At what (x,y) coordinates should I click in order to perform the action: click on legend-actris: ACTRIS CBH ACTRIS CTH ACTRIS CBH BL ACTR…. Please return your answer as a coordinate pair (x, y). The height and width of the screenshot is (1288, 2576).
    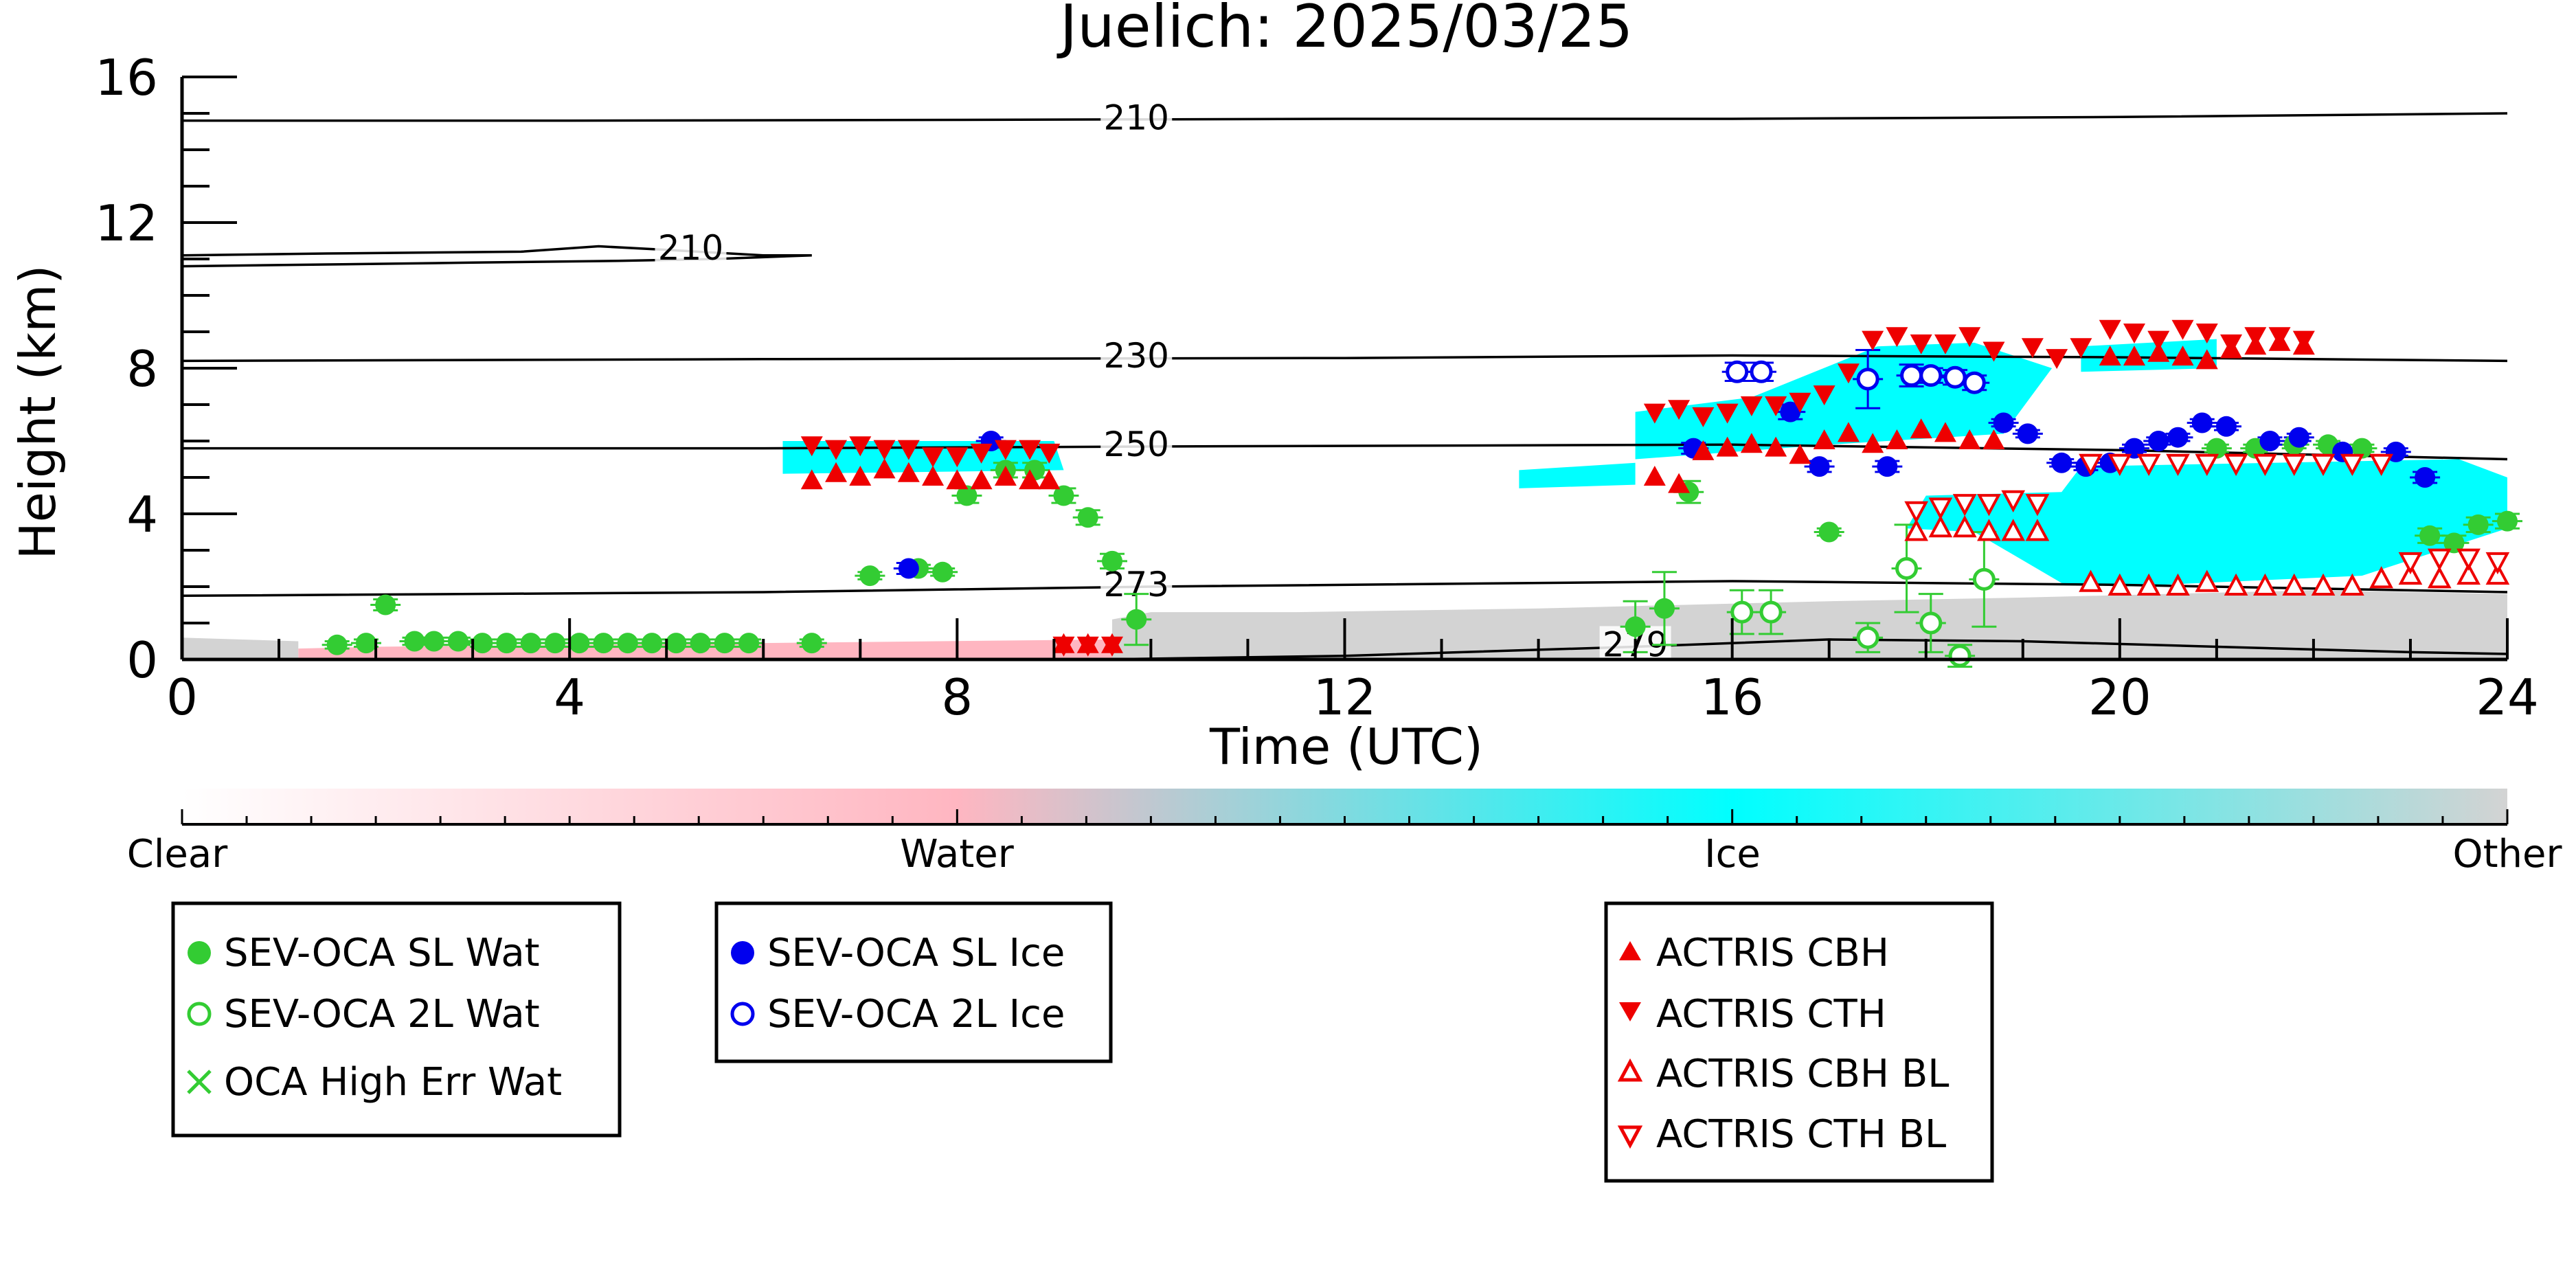
    Looking at the image, I should click on (1799, 1042).